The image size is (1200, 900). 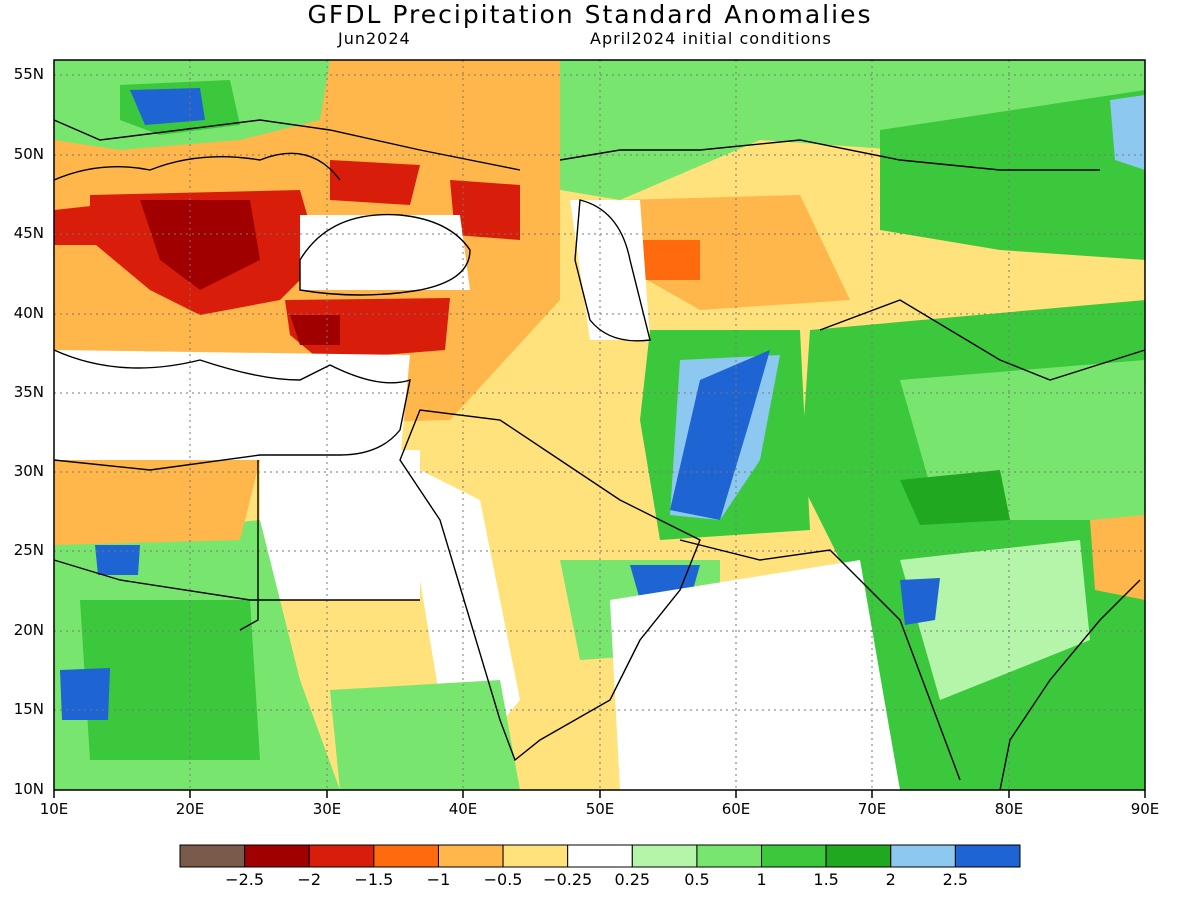 What do you see at coordinates (54, 809) in the screenshot?
I see `x-tick-label: 10E` at bounding box center [54, 809].